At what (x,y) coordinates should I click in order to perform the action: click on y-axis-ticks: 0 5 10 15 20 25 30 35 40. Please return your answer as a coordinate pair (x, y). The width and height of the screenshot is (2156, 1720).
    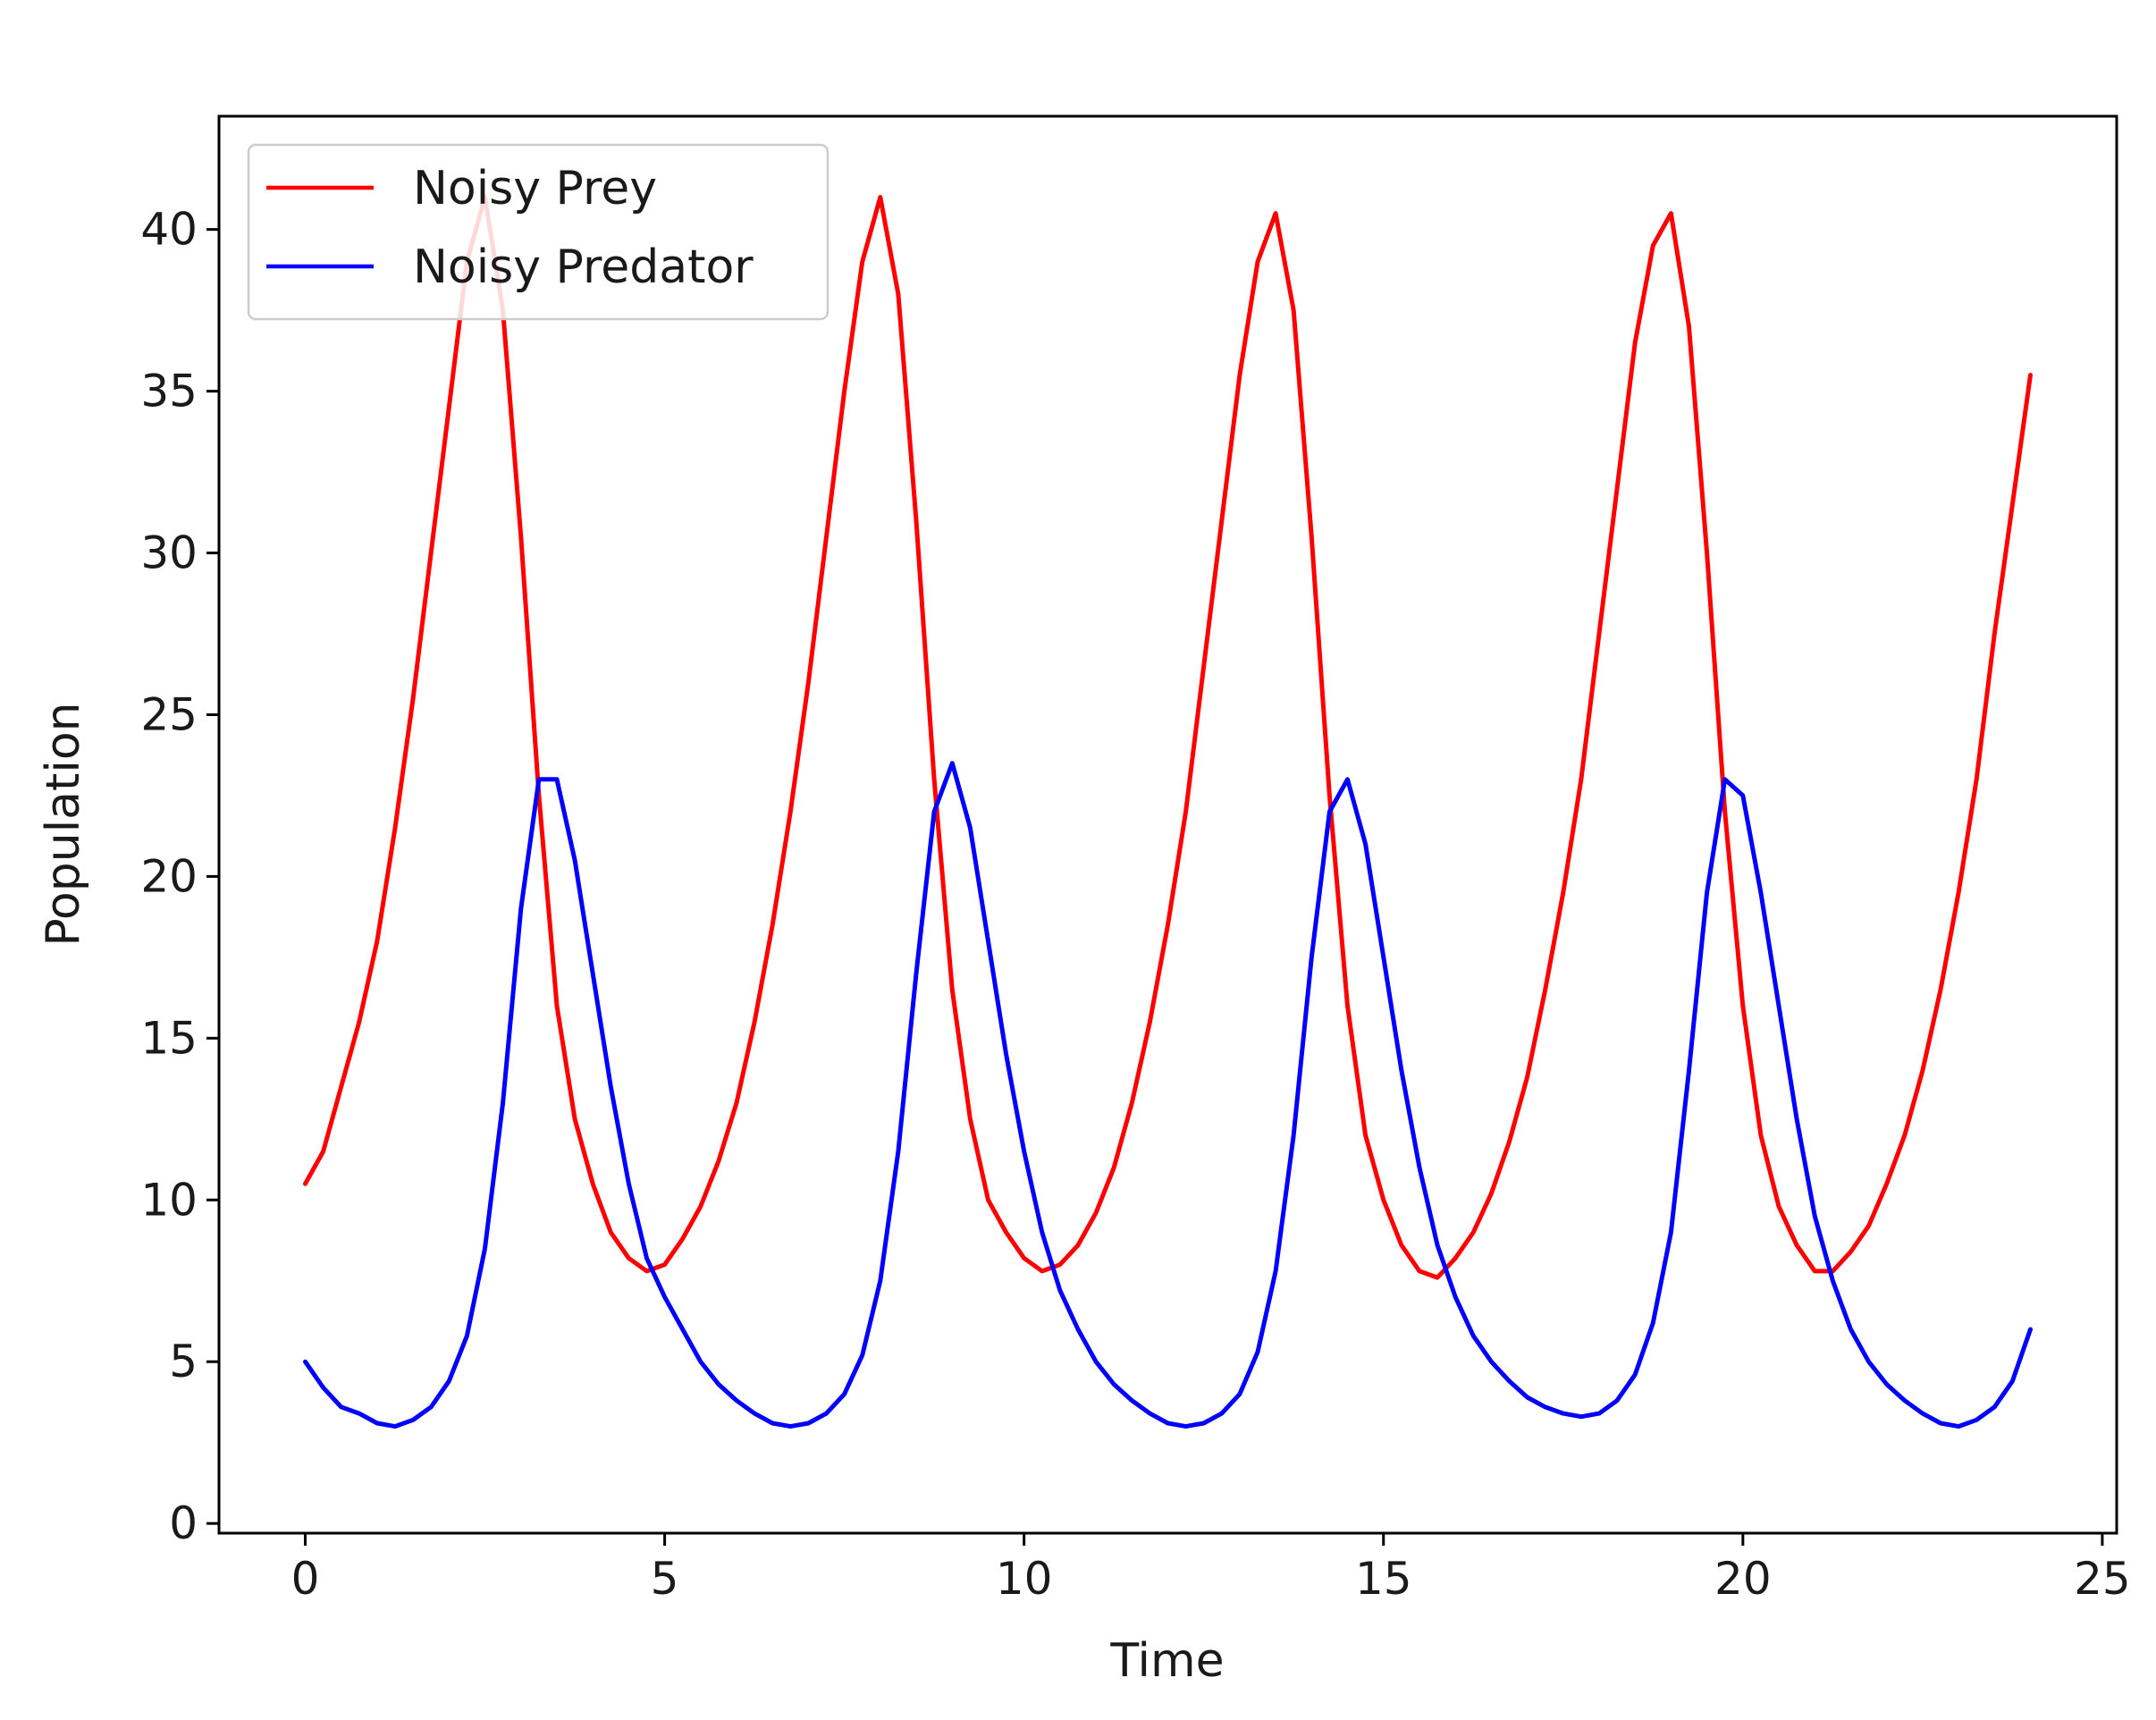
    Looking at the image, I should click on (180, 876).